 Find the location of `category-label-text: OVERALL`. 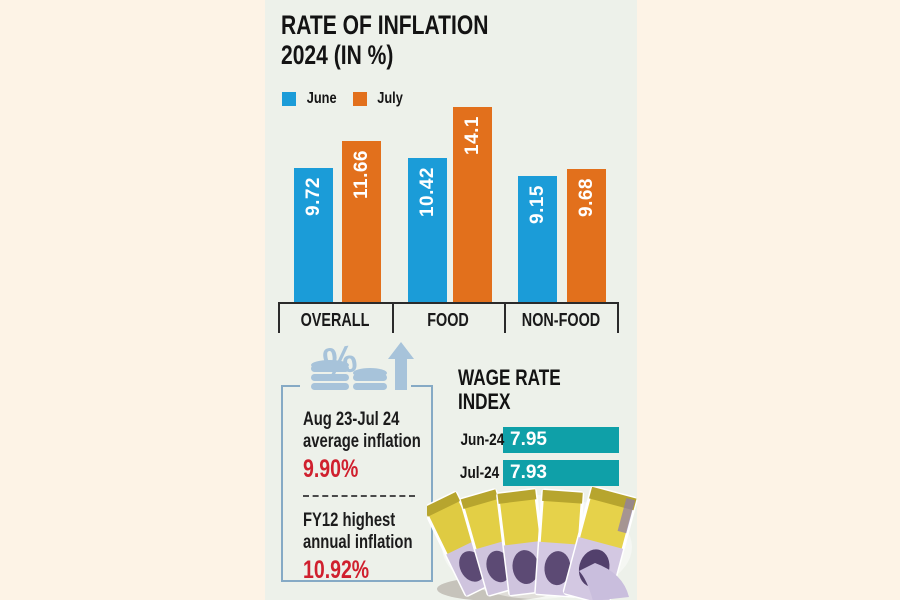

category-label-text: OVERALL is located at coordinates (335, 319).